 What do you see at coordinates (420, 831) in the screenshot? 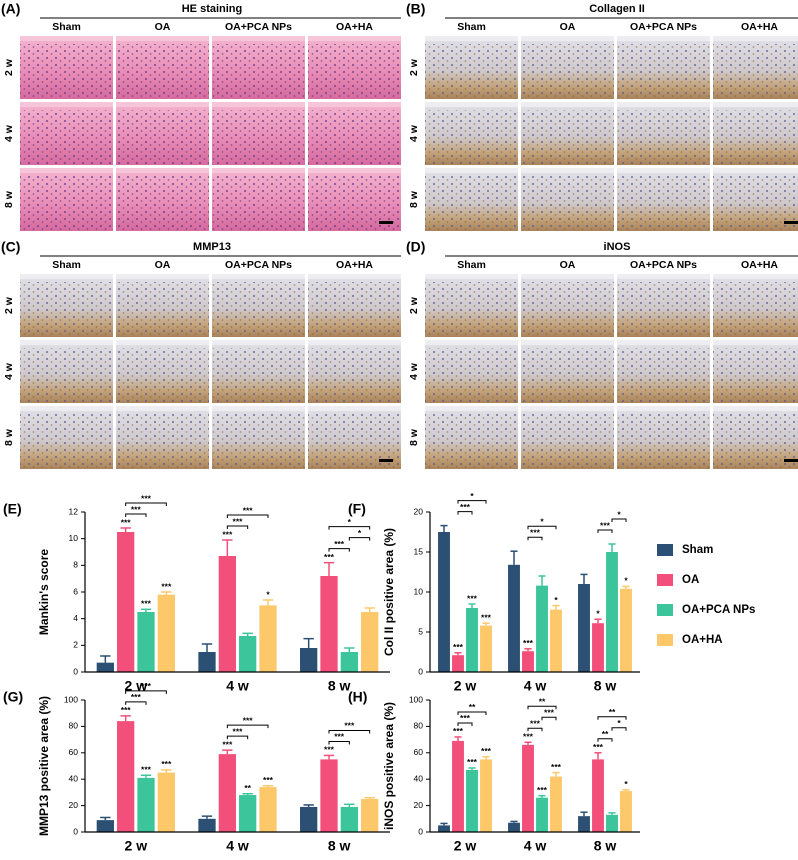
I see `y-tick-label: 0` at bounding box center [420, 831].